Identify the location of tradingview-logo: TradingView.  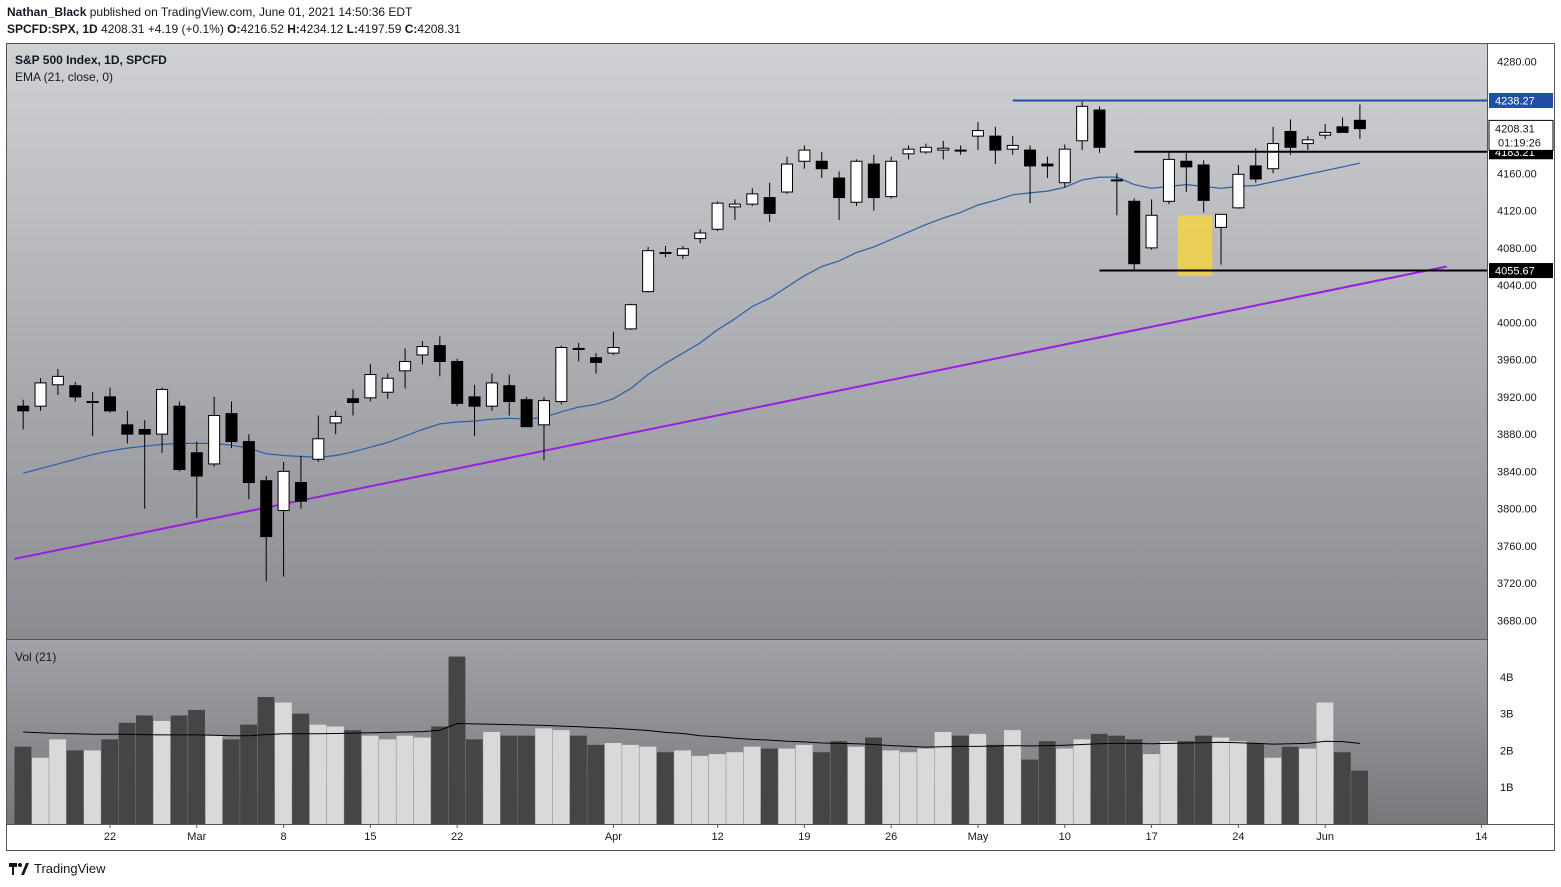
(57, 868).